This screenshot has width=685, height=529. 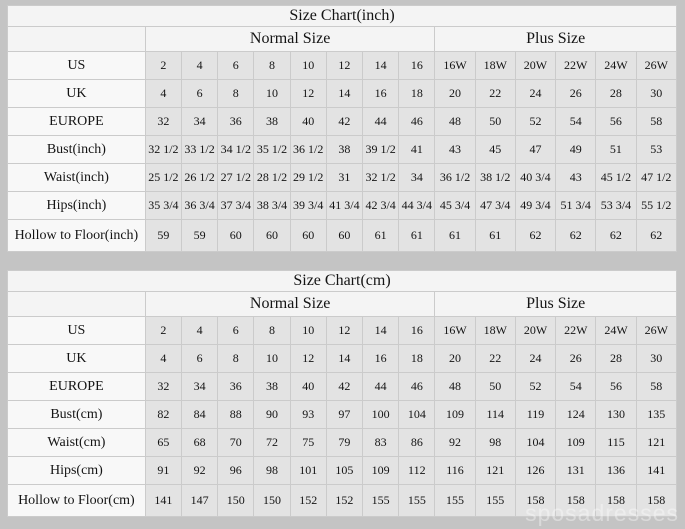 I want to click on corner-cell, so click(x=76, y=304).